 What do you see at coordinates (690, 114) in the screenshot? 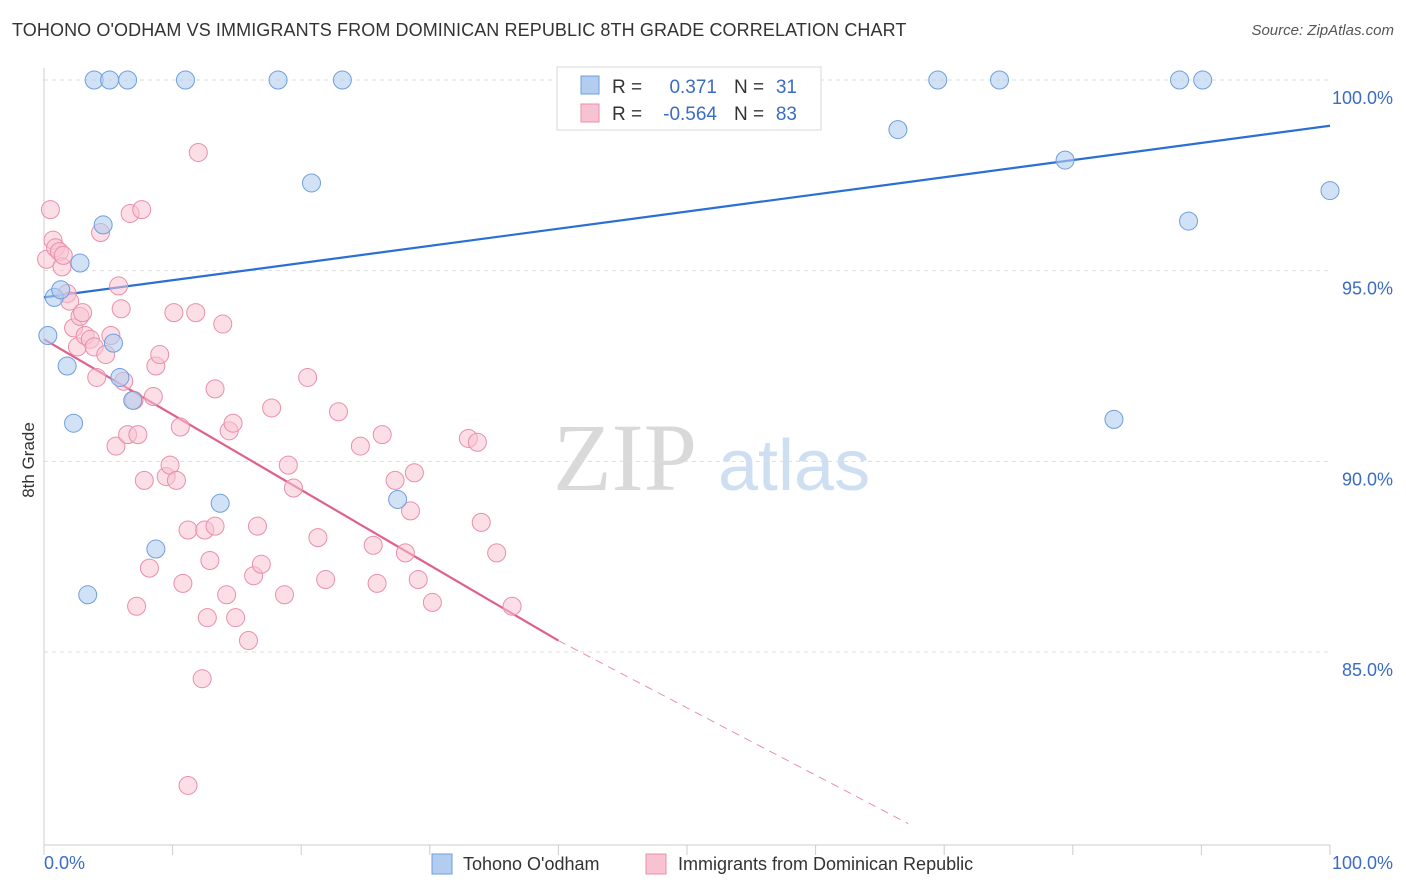
I see `legend-r-value-2: -0.564` at bounding box center [690, 114].